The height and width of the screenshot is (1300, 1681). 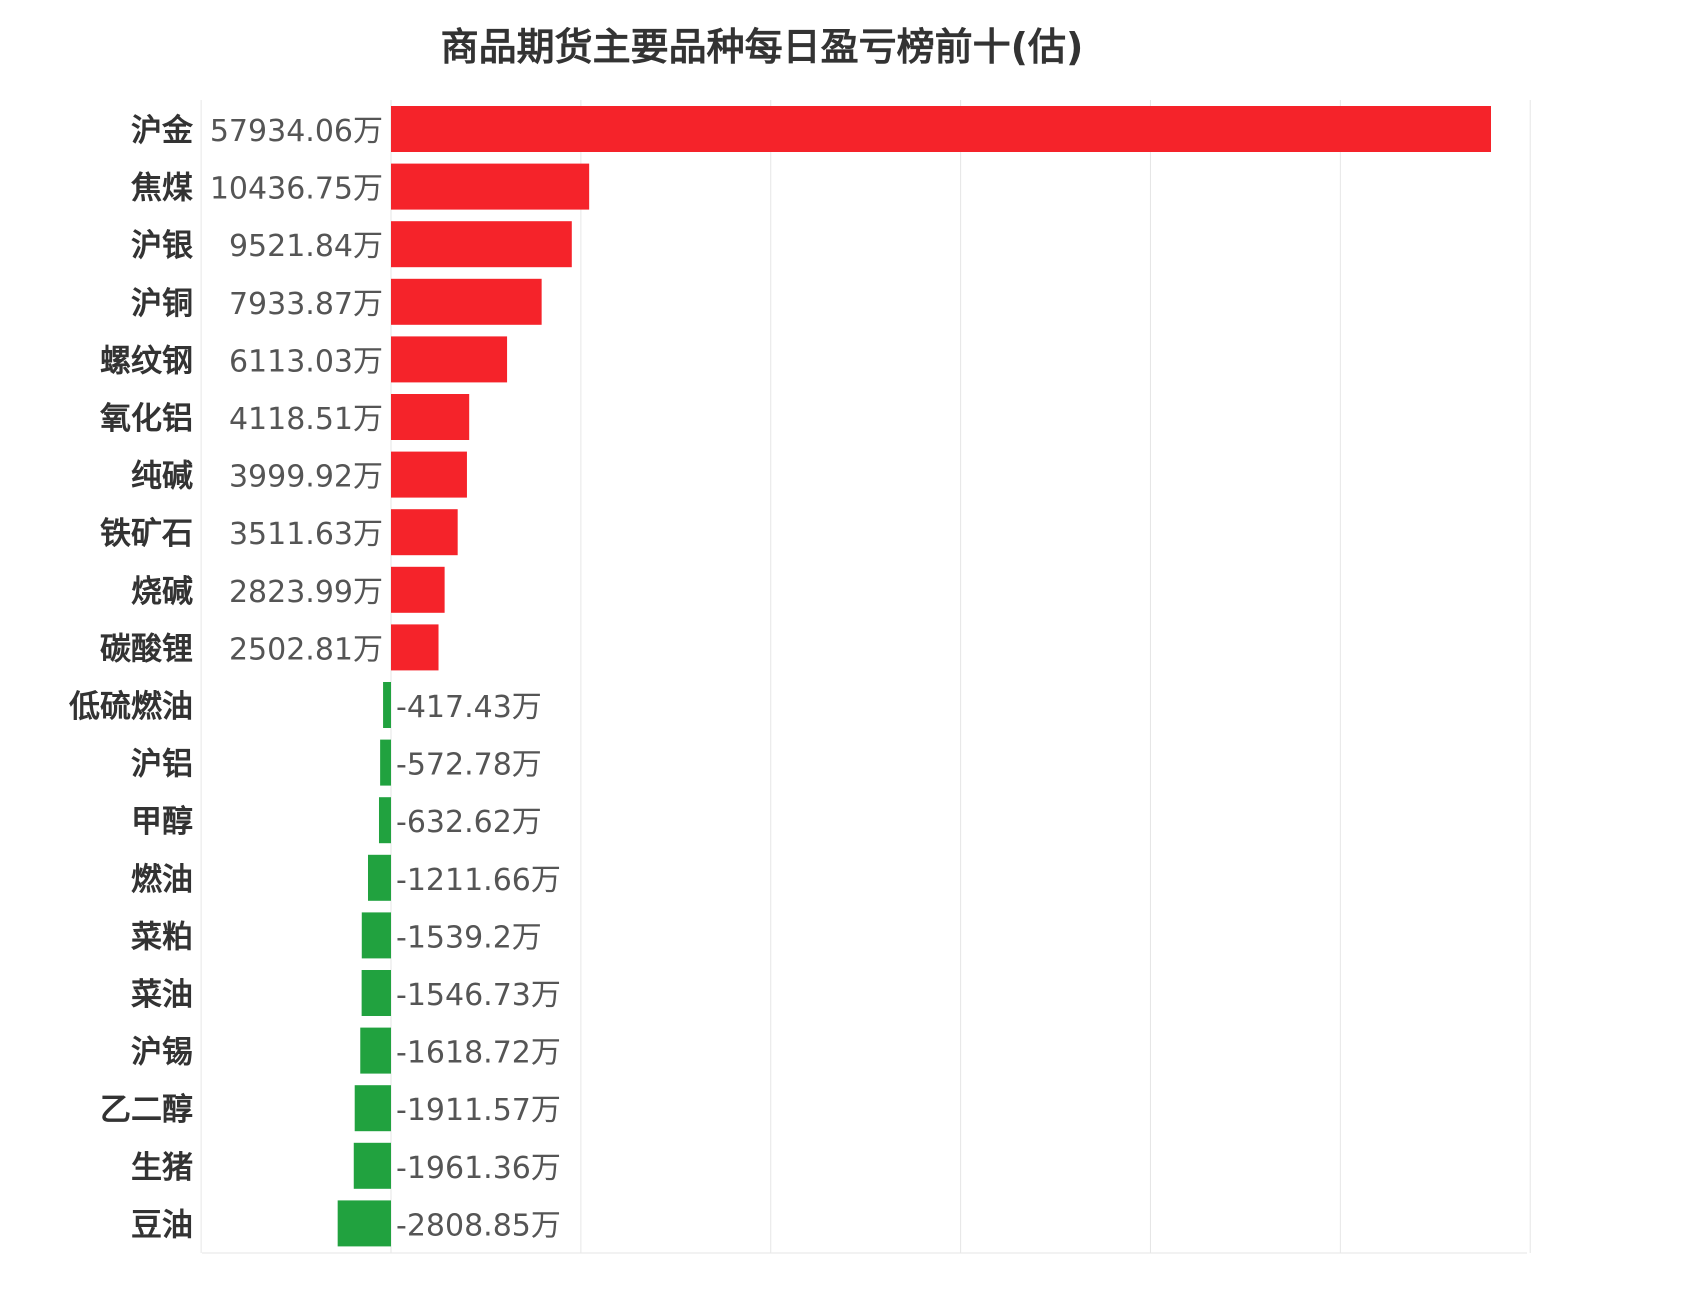 What do you see at coordinates (306, 361) in the screenshot?
I see `value-label: 6113.03万` at bounding box center [306, 361].